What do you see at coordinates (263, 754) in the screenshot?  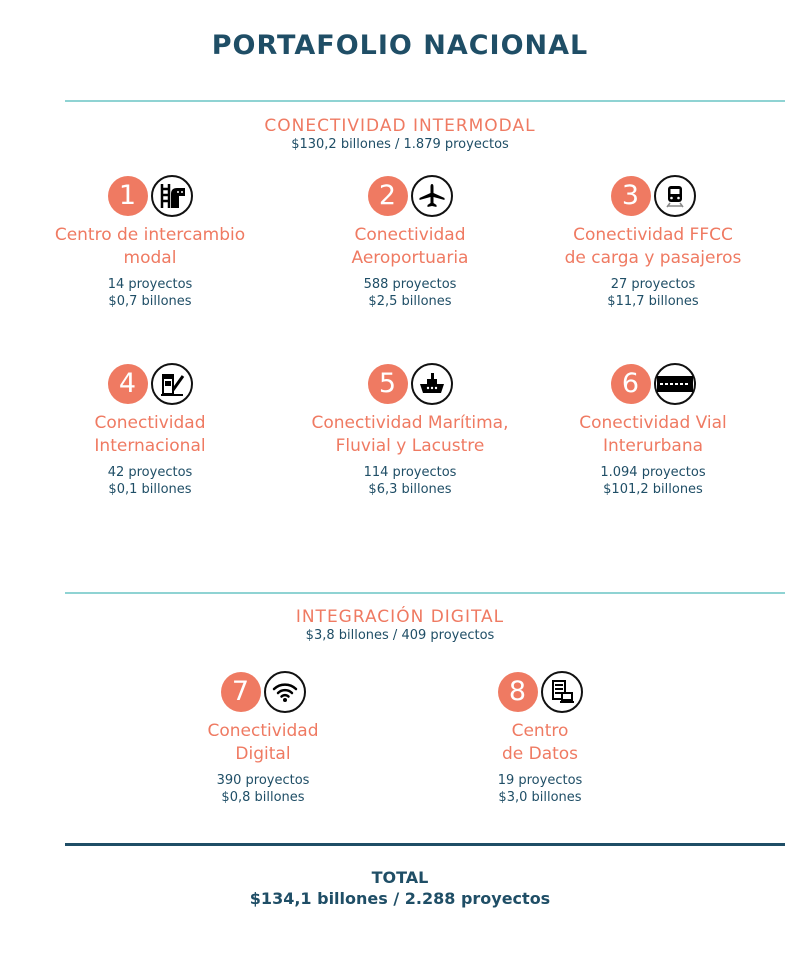 I see `item-name-line: Digital` at bounding box center [263, 754].